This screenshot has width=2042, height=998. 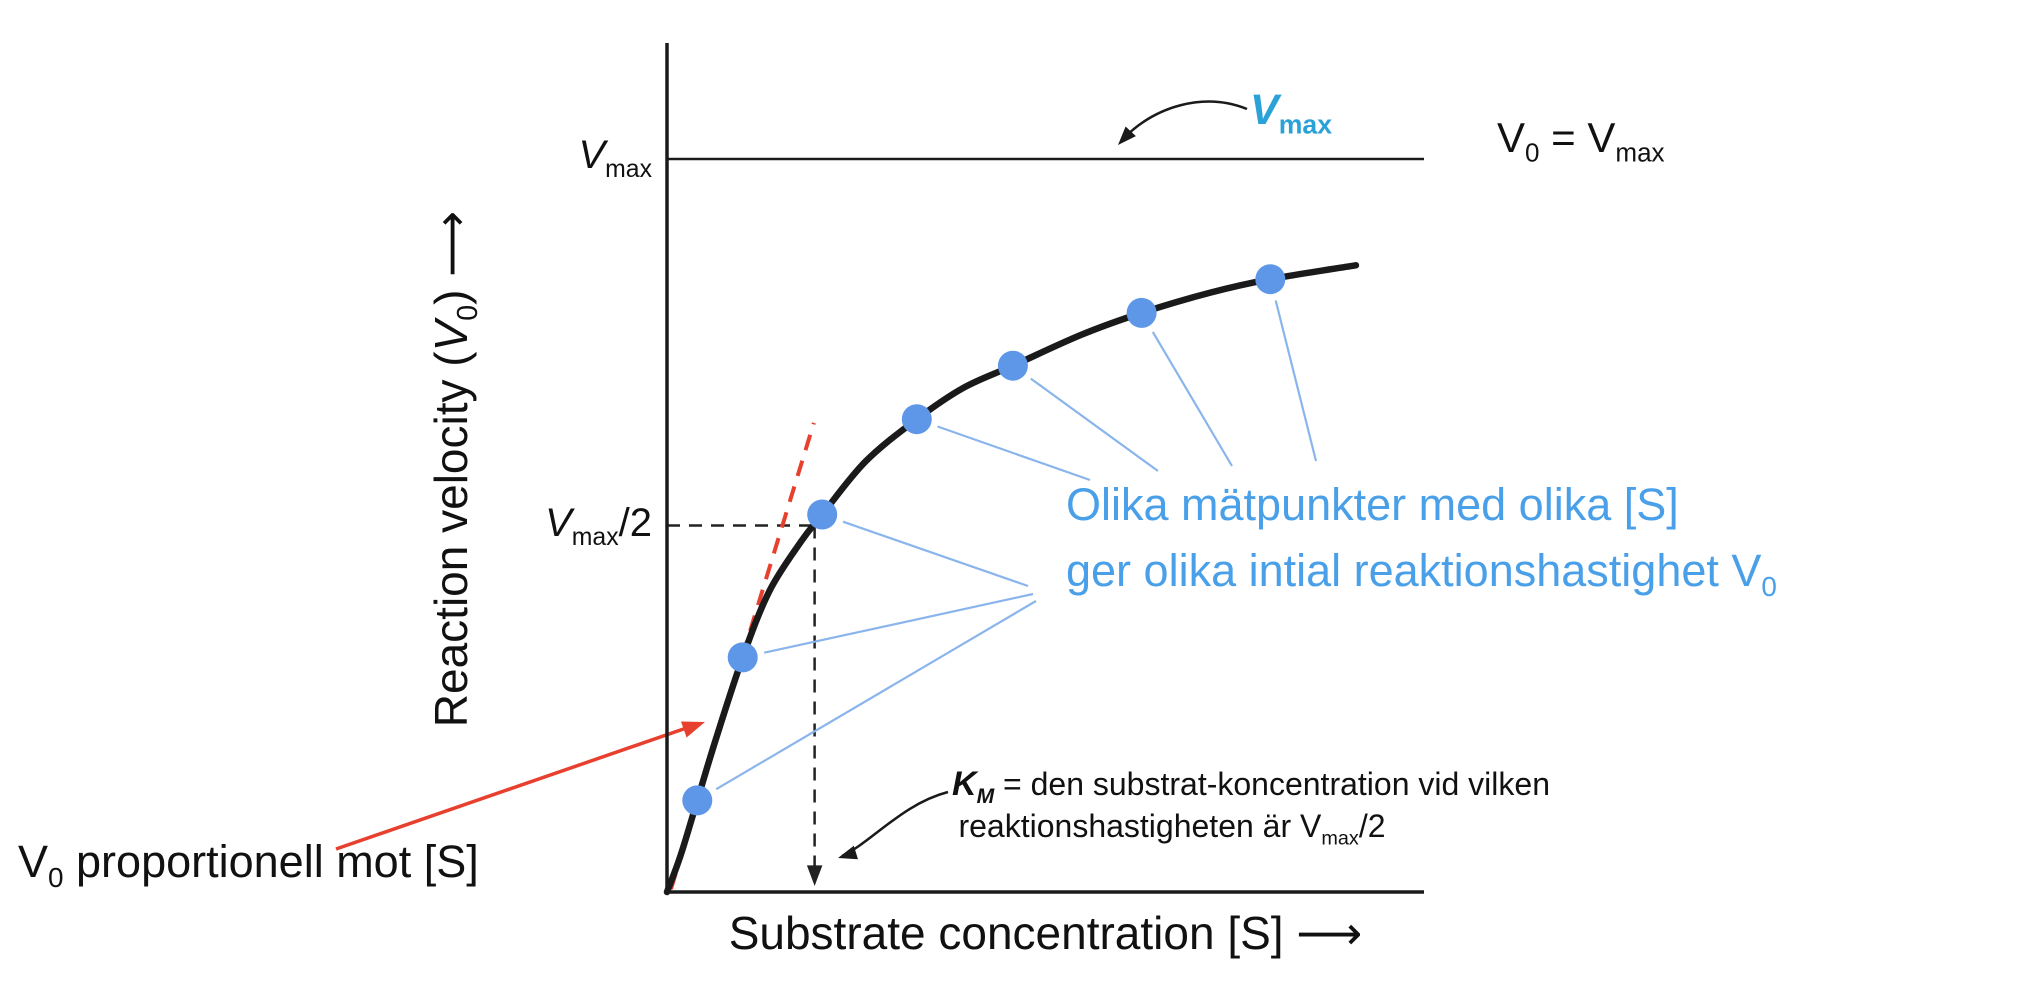 I want to click on red-pointer-line, so click(x=517, y=786).